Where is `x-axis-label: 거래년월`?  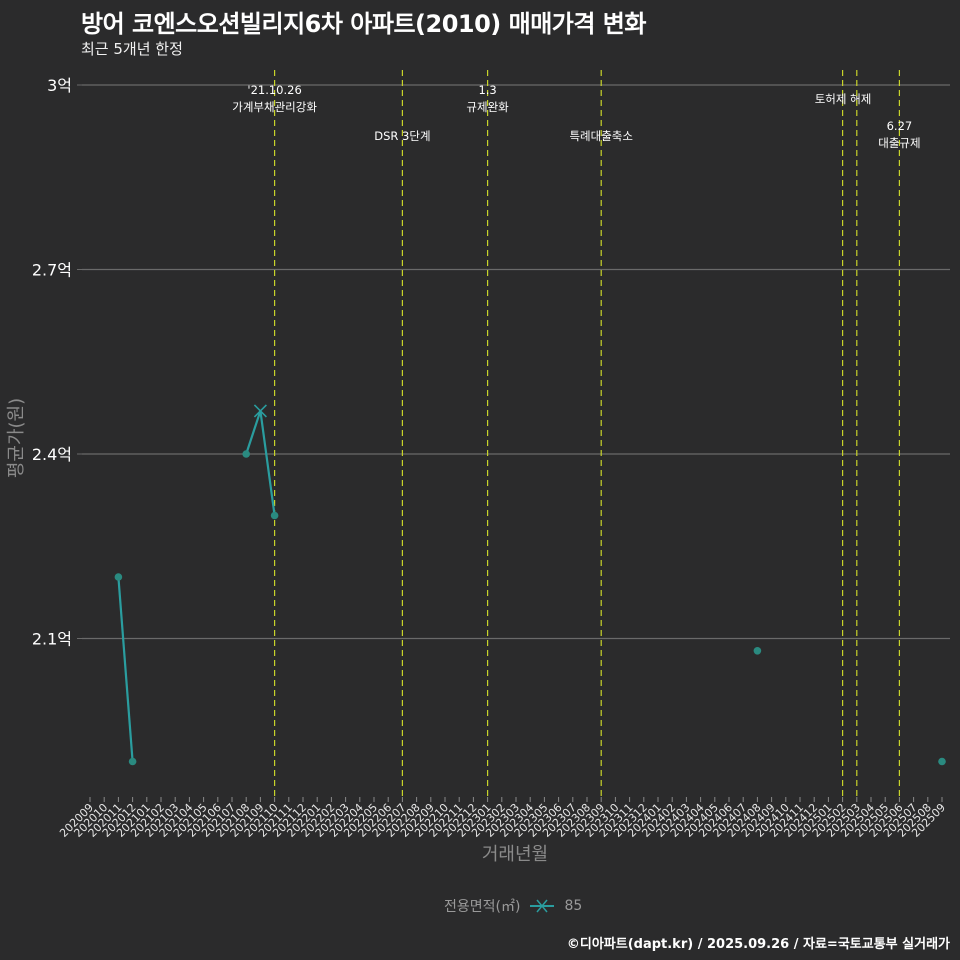 x-axis-label: 거래년월 is located at coordinates (515, 854).